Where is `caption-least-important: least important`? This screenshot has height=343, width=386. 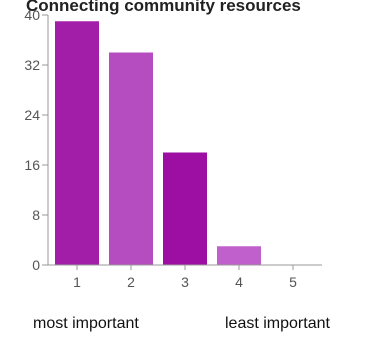
caption-least-important: least important is located at coordinates (277, 323).